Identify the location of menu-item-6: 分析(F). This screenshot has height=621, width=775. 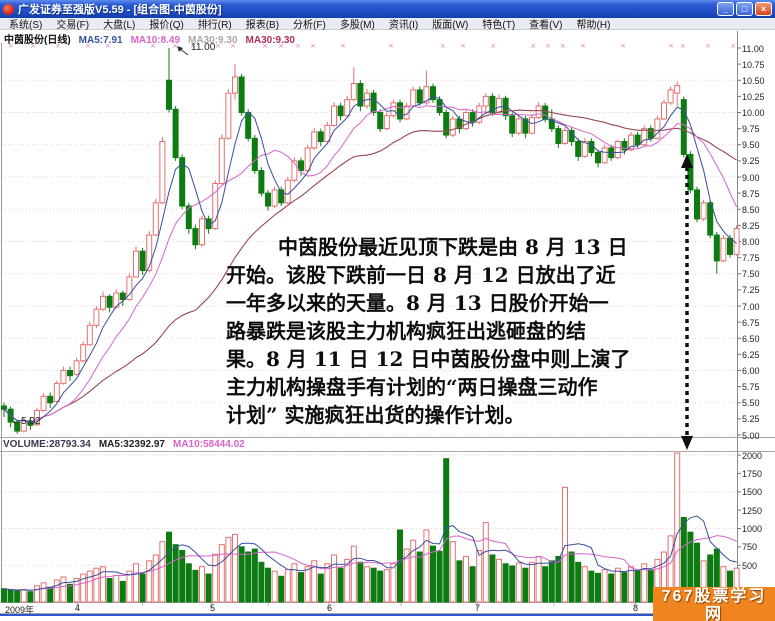
(309, 25).